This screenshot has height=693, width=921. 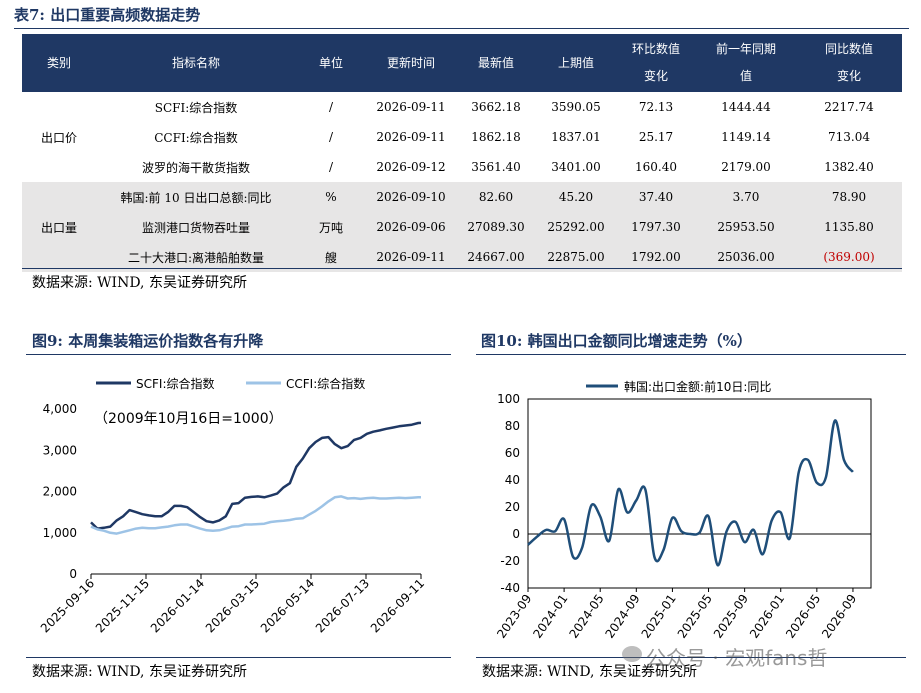 What do you see at coordinates (59, 63) in the screenshot?
I see `header-category: 类别` at bounding box center [59, 63].